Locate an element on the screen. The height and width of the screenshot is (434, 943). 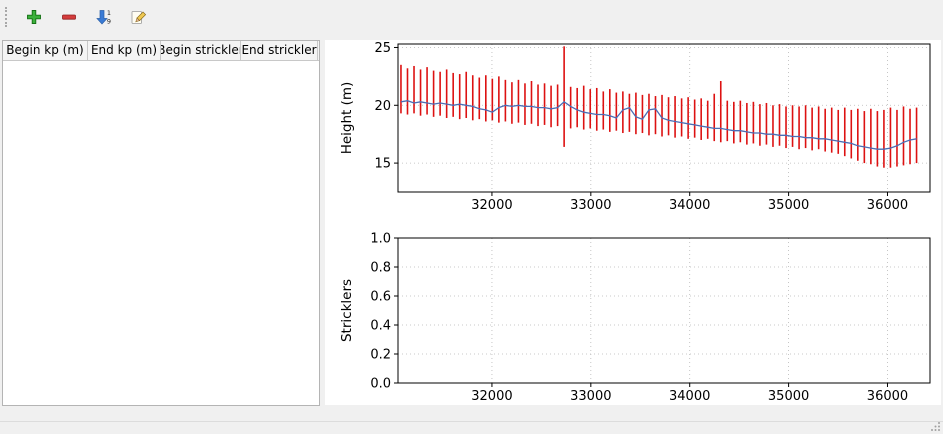
column-header-end-kp: End kp (m) is located at coordinates (124, 50).